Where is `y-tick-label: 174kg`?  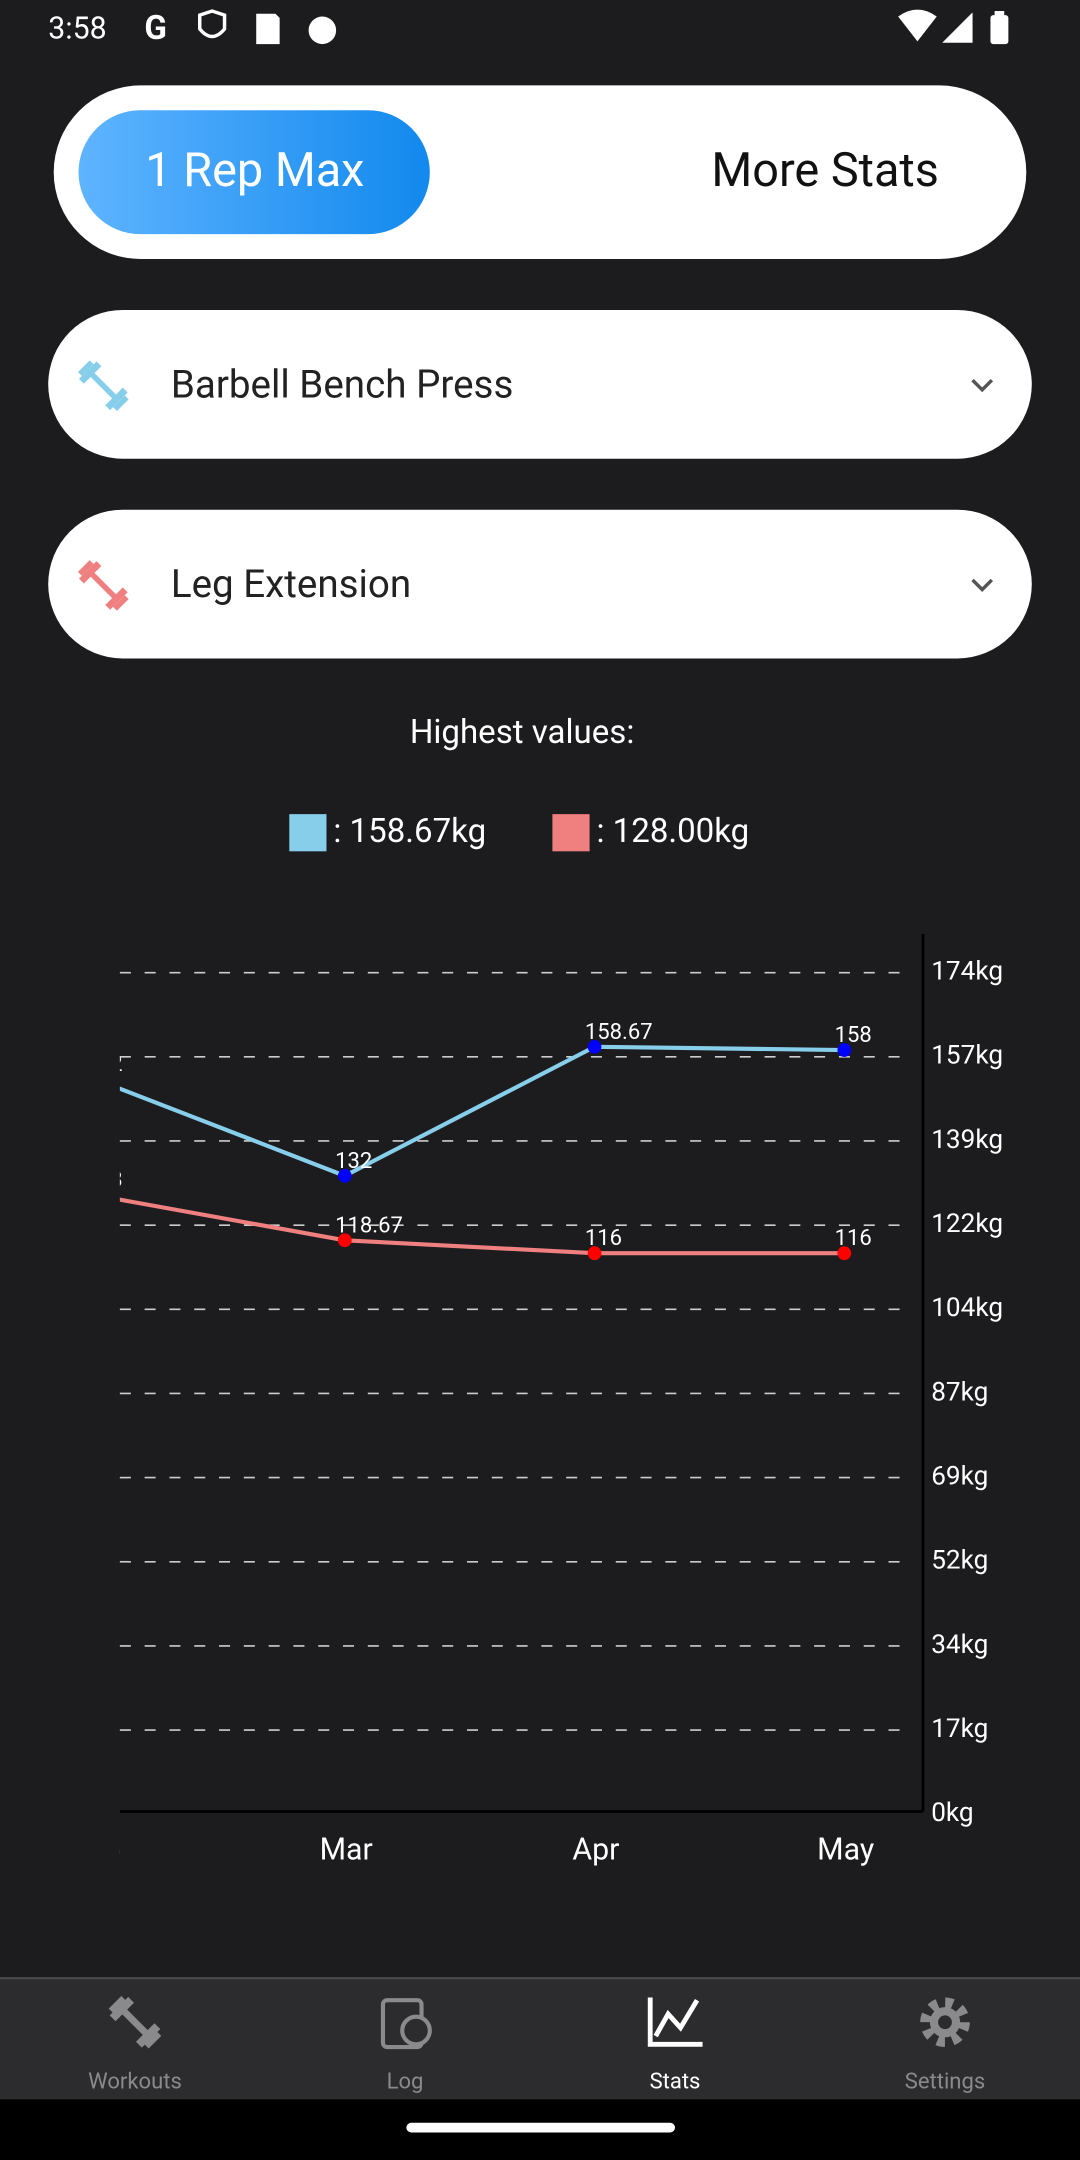 y-tick-label: 174kg is located at coordinates (967, 972).